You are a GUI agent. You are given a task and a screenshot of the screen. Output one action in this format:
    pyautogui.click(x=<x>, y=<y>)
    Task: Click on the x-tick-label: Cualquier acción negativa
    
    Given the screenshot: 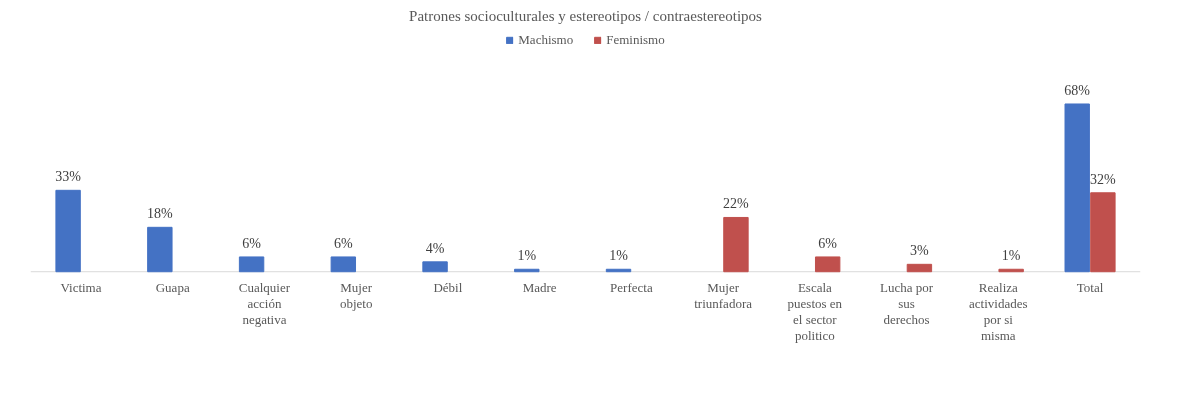 What is the action you would take?
    pyautogui.click(x=264, y=303)
    